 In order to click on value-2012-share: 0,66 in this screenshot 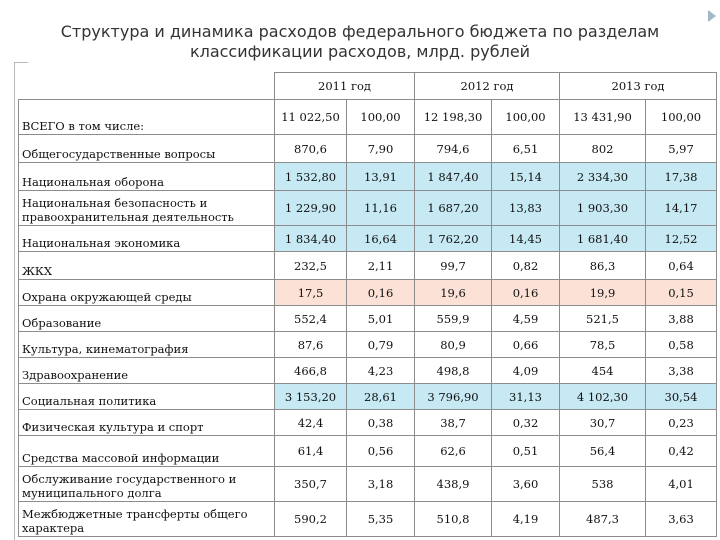, I will do `click(525, 344)`.